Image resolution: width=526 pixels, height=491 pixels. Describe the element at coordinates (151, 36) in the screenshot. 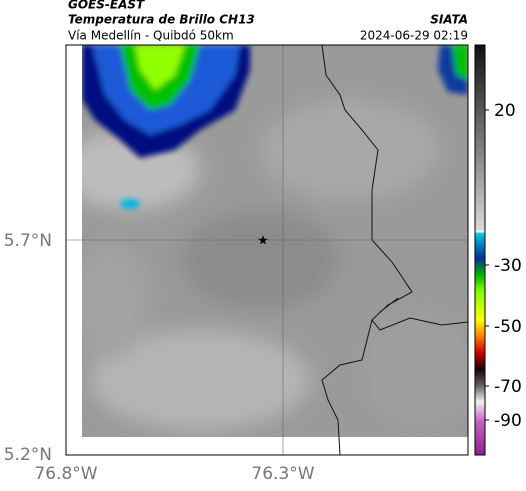

I see `subtitle: Vía Medellín - Quibdó 50km` at that location.